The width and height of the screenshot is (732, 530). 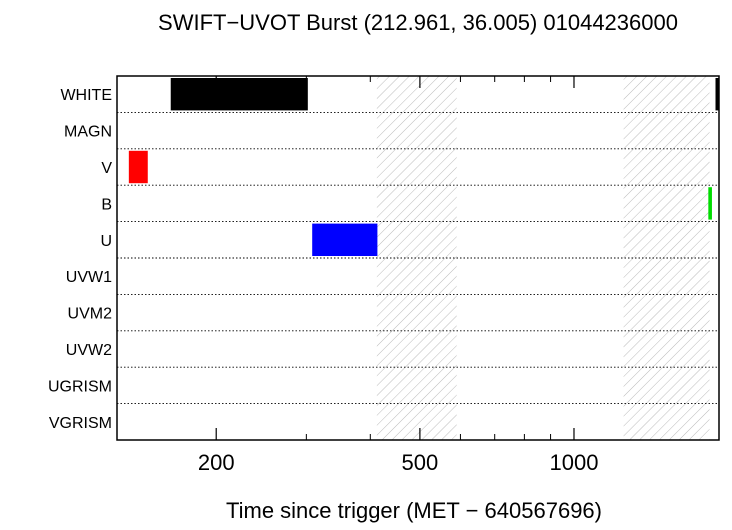 What do you see at coordinates (89, 277) in the screenshot?
I see `filter-label-uvw1: UVW1` at bounding box center [89, 277].